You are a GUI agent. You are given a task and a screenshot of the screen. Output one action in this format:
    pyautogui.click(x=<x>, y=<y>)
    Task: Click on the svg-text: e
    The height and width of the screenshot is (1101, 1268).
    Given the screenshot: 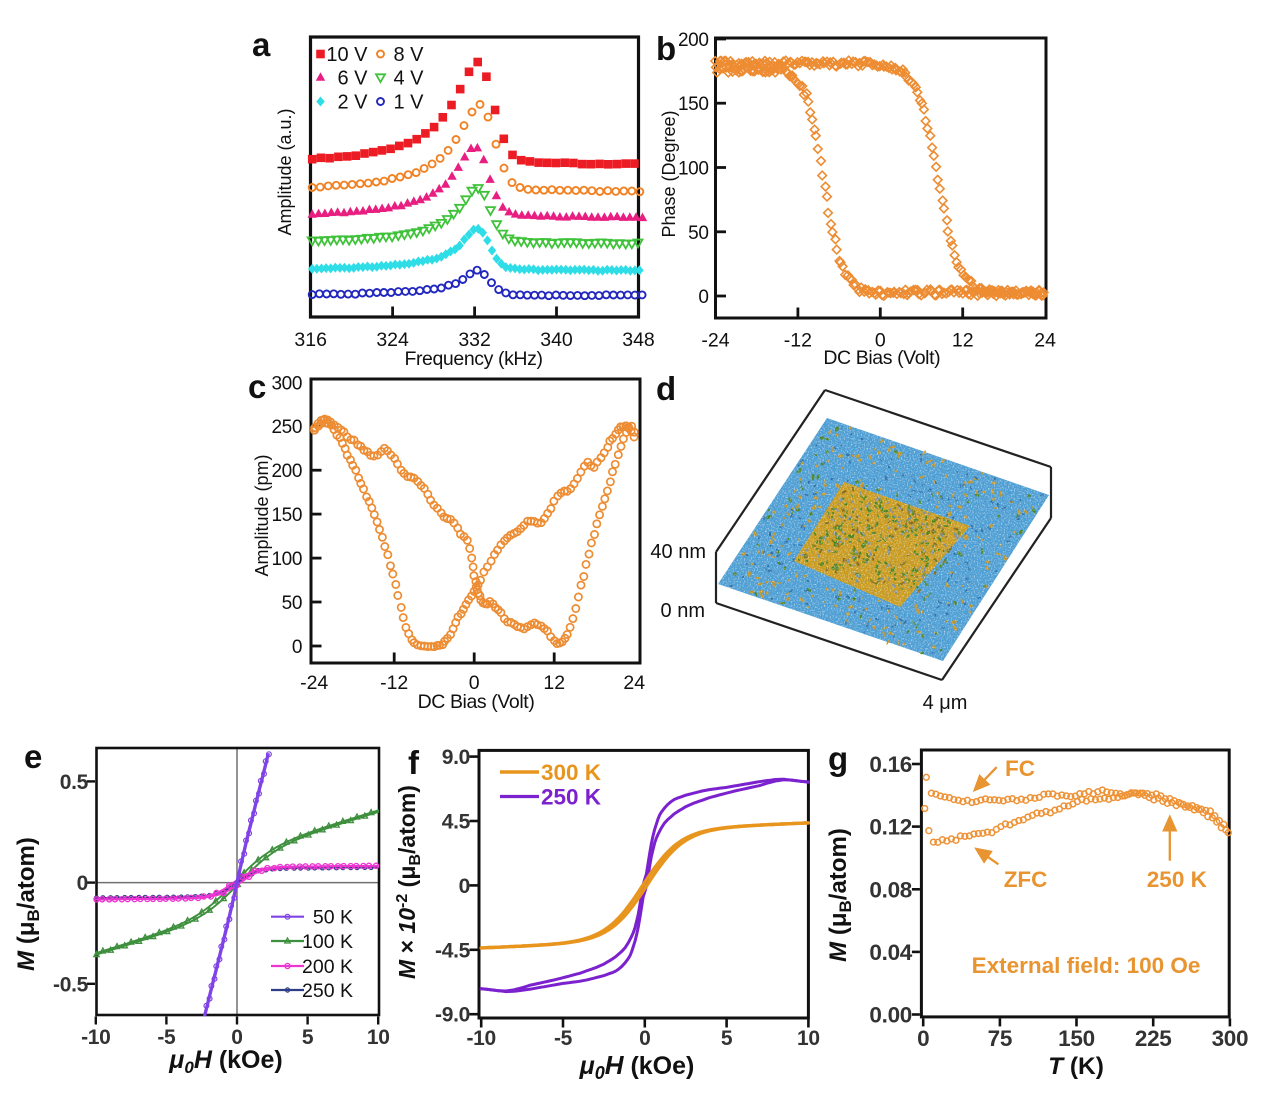 What is the action you would take?
    pyautogui.click(x=33, y=756)
    